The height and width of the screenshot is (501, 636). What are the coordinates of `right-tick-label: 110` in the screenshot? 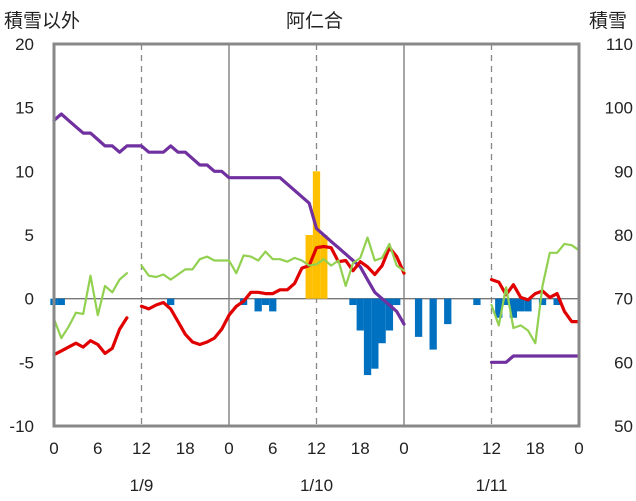 It's located at (619, 44).